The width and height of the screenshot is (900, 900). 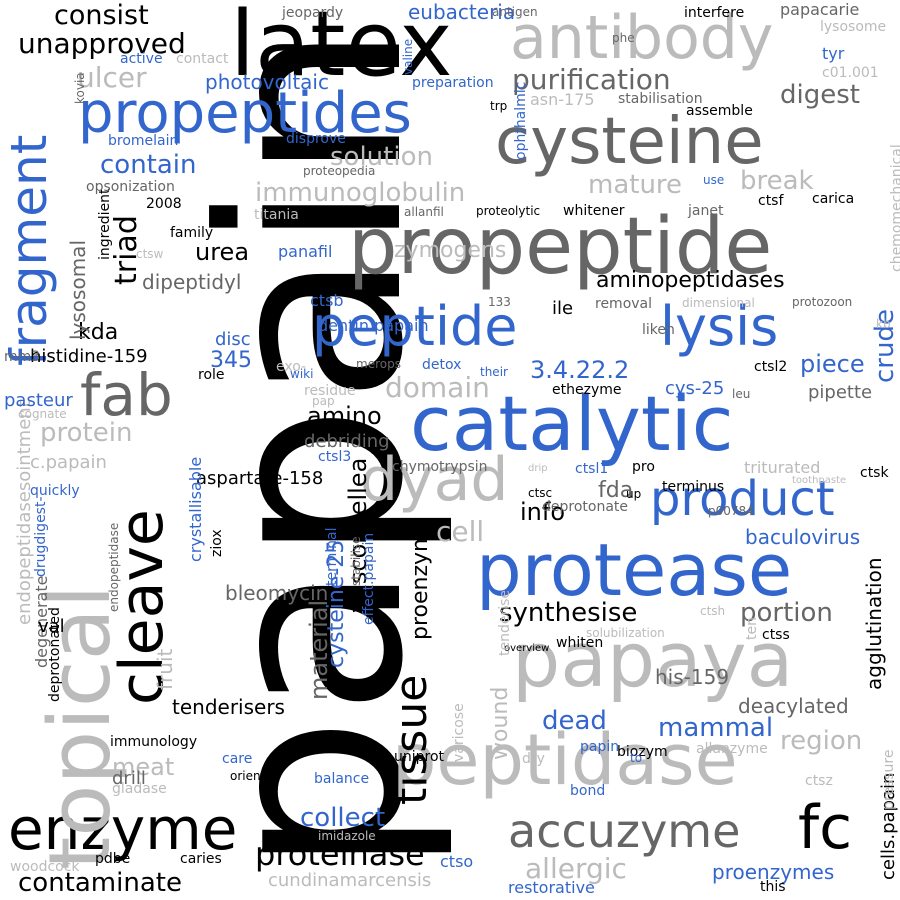 What do you see at coordinates (718, 303) in the screenshot?
I see `word-dimensional: dimensional` at bounding box center [718, 303].